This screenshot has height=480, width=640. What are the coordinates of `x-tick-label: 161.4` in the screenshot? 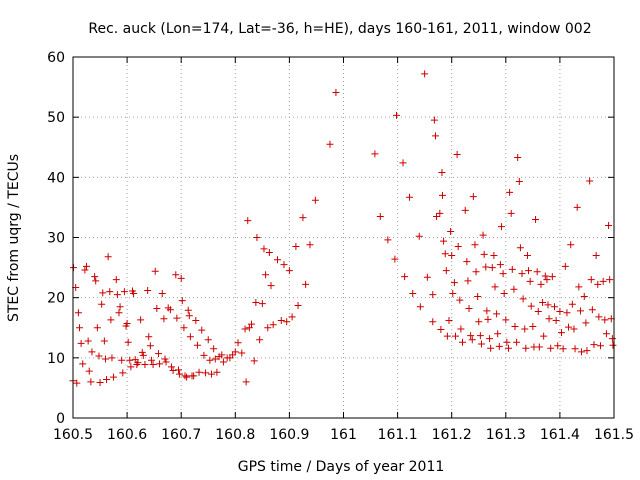 It's located at (560, 435).